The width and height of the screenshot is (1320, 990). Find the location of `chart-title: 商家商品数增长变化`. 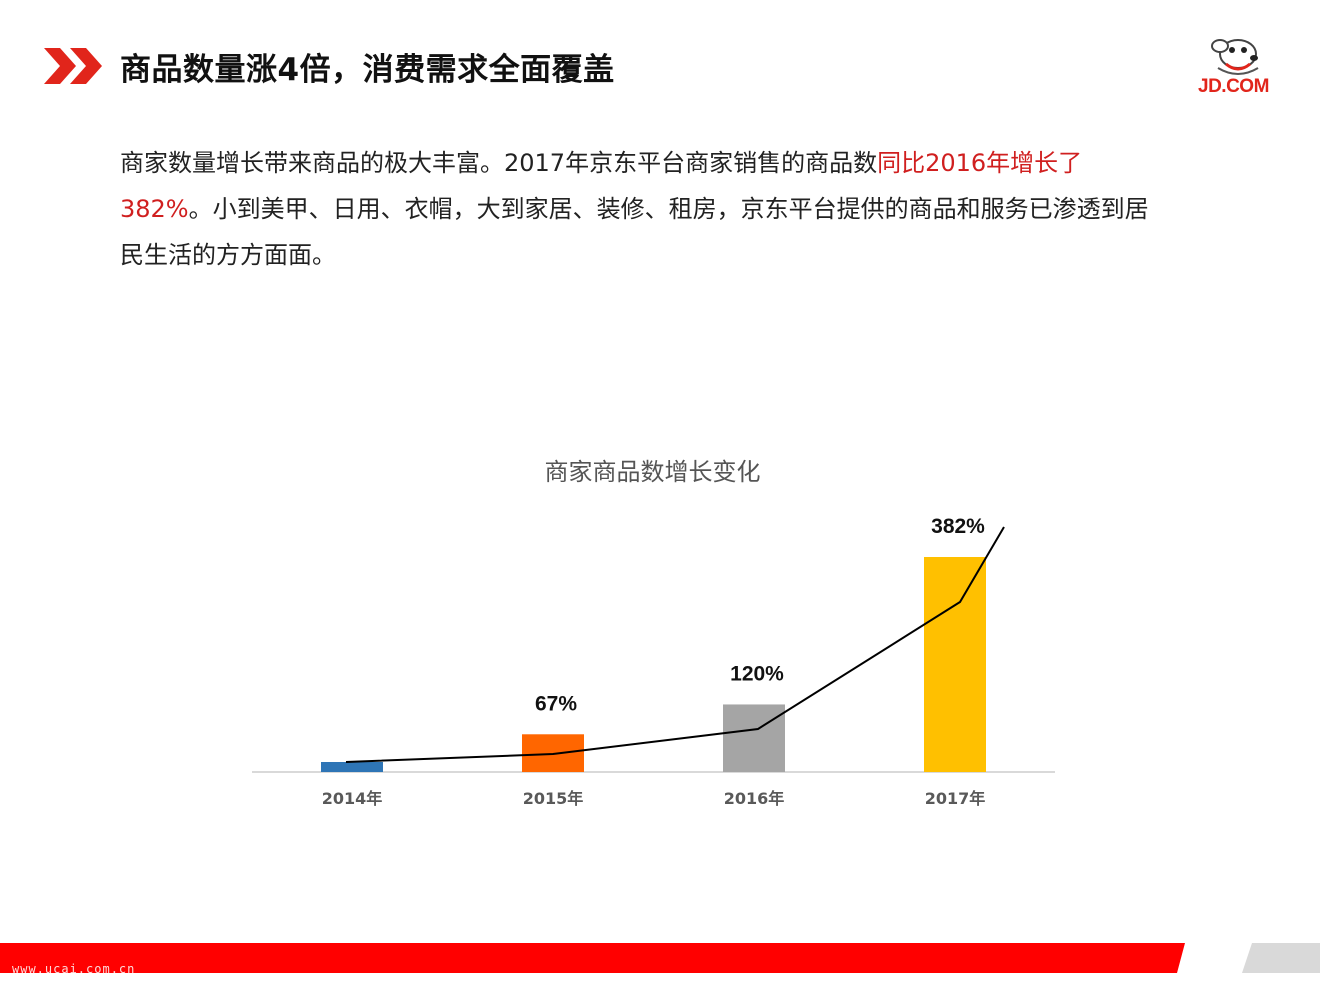

chart-title: 商家商品数增长变化 is located at coordinates (652, 472).